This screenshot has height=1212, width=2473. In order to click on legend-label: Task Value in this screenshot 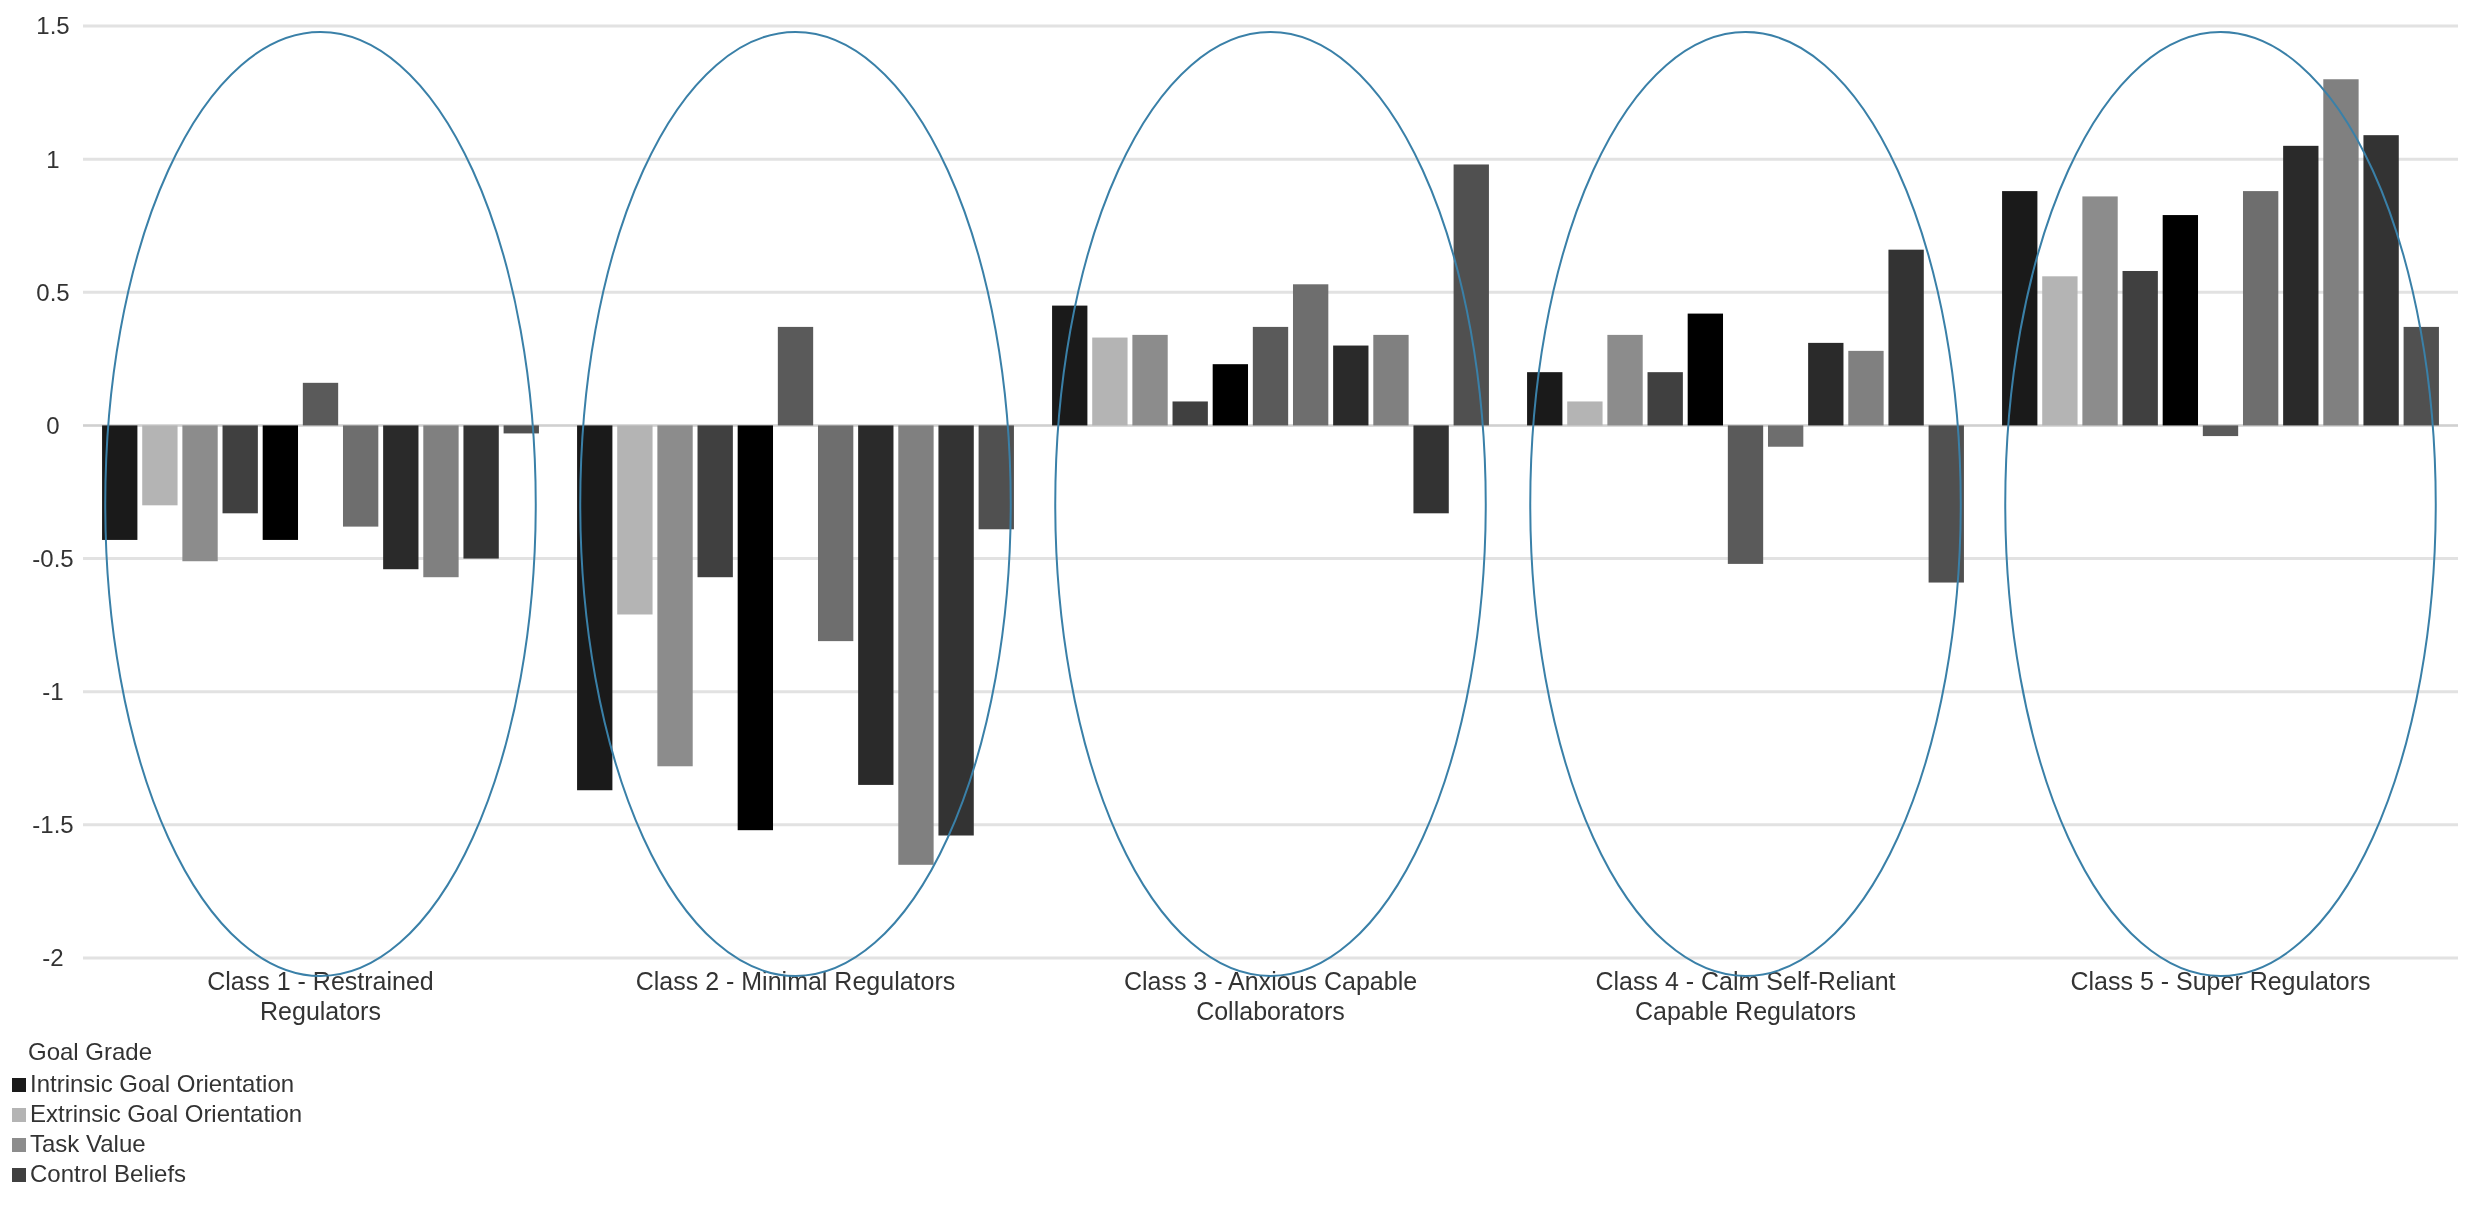, I will do `click(88, 1143)`.